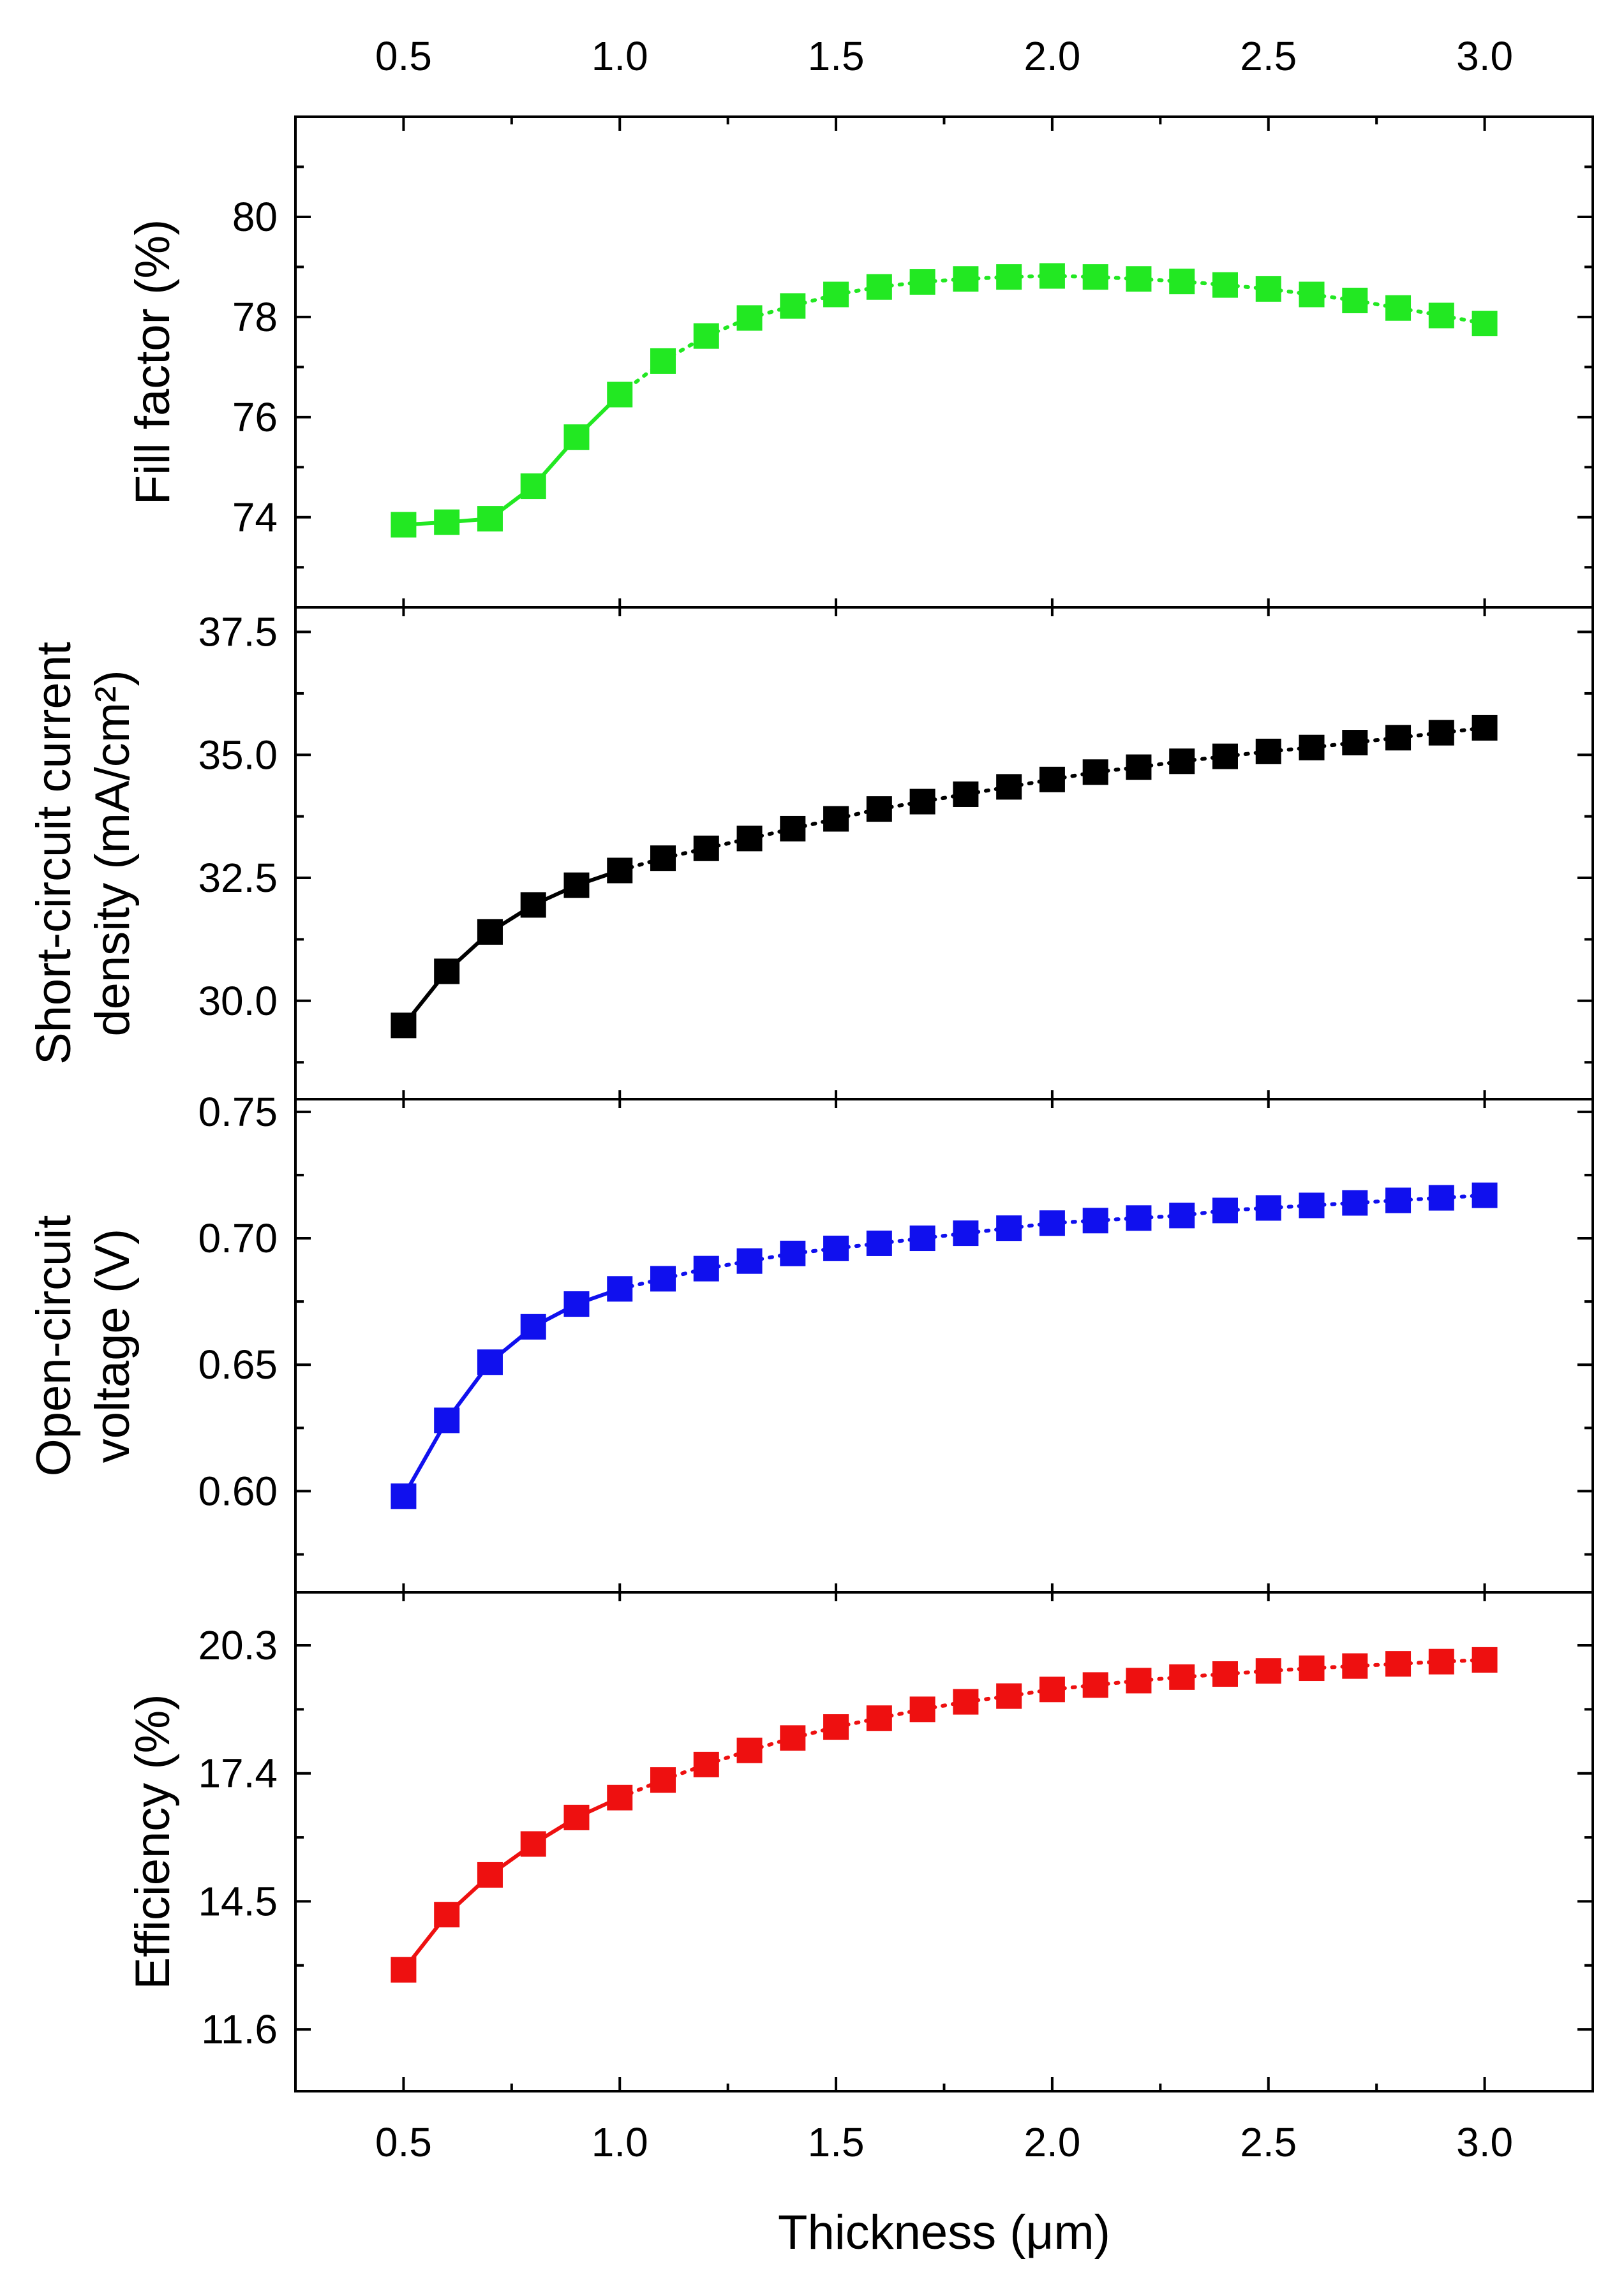 The height and width of the screenshot is (2296, 1617). Describe the element at coordinates (1052, 56) in the screenshot. I see `top-x-tick-label: 2.0` at that location.